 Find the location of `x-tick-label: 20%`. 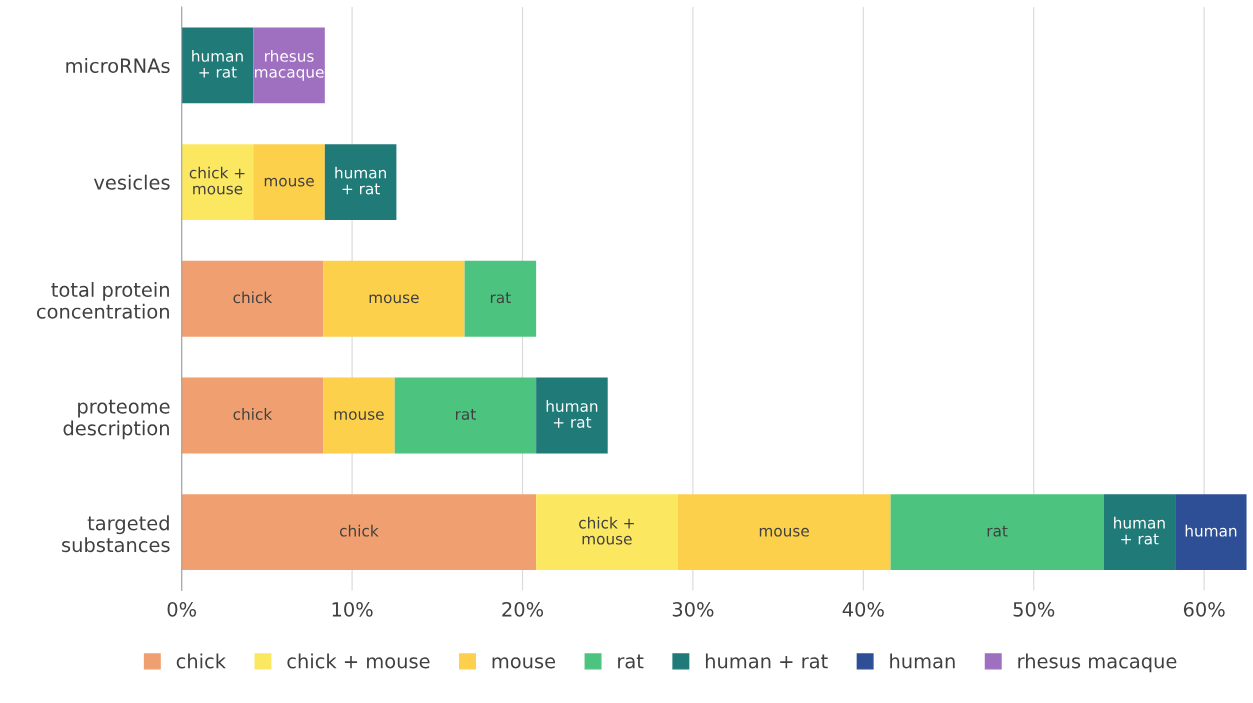

x-tick-label: 20% is located at coordinates (523, 609).